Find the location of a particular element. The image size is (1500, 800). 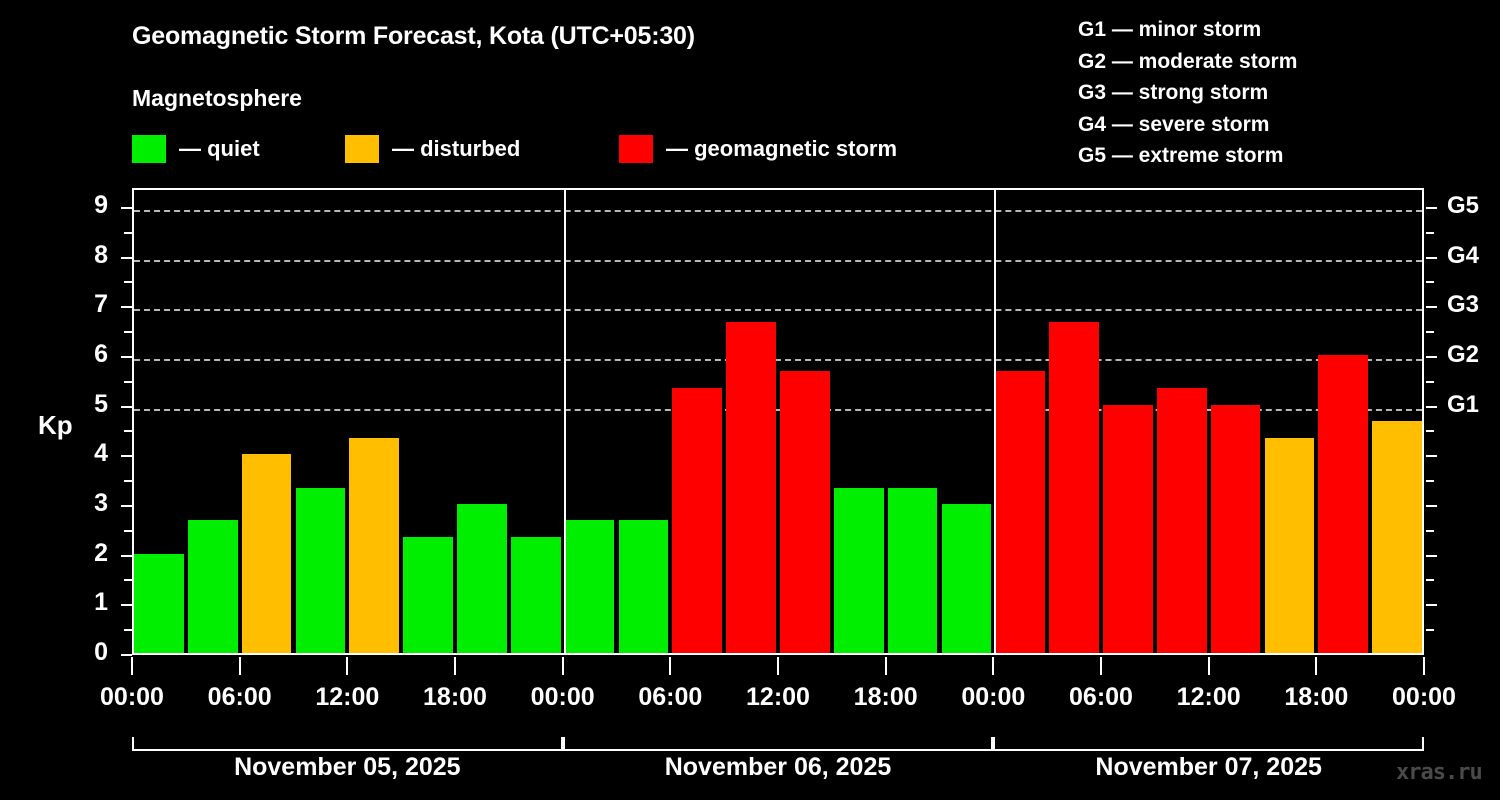

g-scale-g3: G3 — strong storm is located at coordinates (1173, 92).